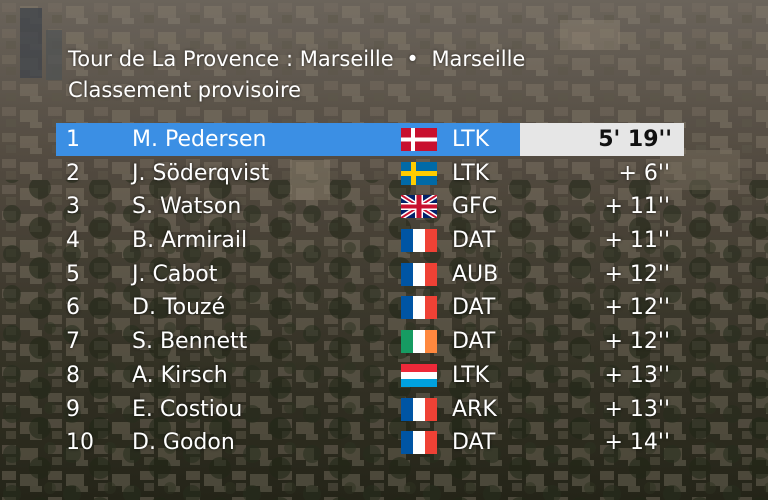  What do you see at coordinates (73, 409) in the screenshot?
I see `rank: 9` at bounding box center [73, 409].